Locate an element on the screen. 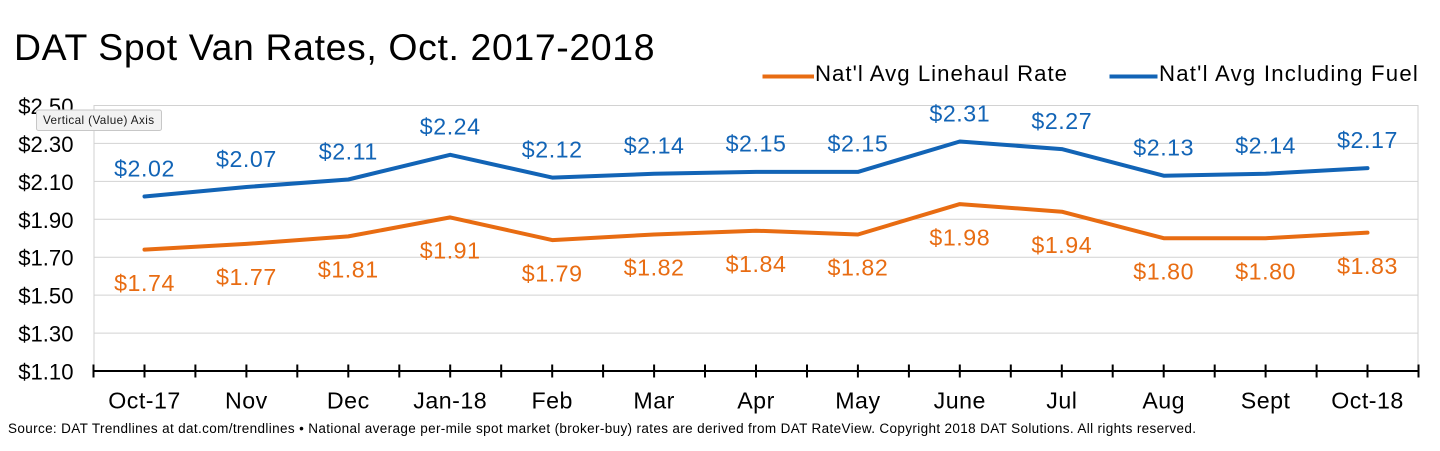  svg-text: Jan-18 is located at coordinates (450, 401).